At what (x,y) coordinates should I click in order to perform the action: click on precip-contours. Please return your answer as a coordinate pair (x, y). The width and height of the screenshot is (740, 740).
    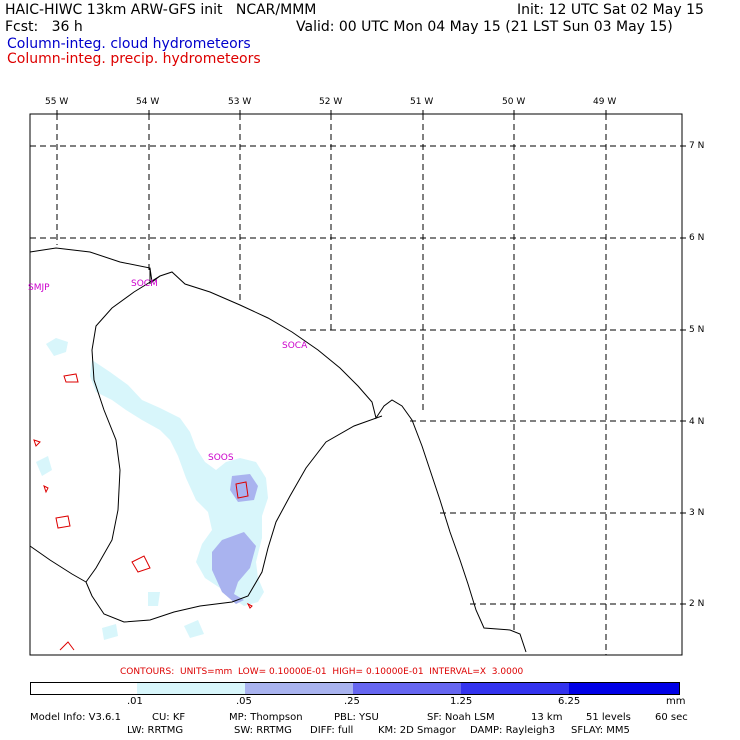
    Looking at the image, I should click on (143, 512).